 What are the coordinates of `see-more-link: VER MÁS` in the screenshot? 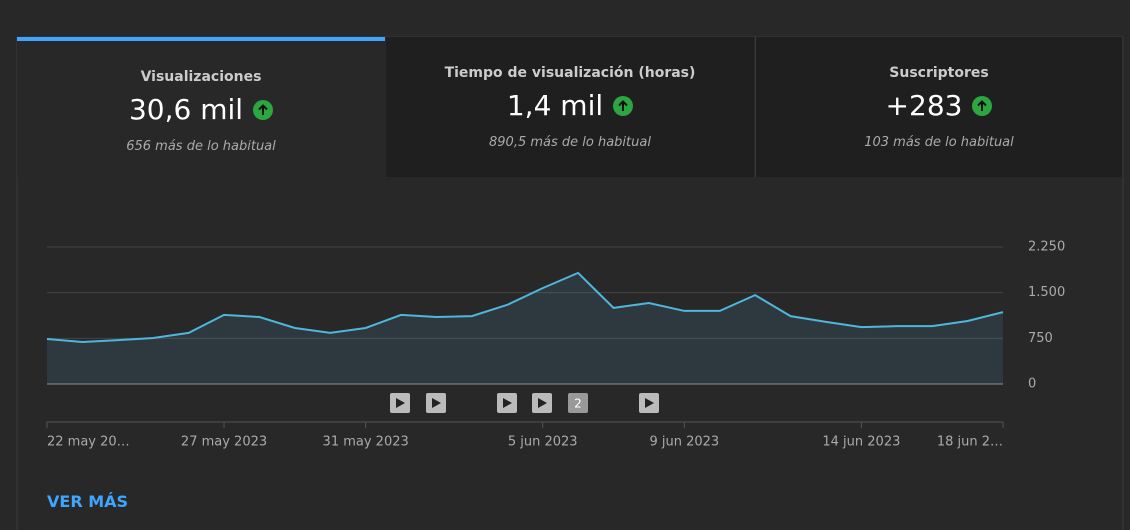 It's located at (88, 501).